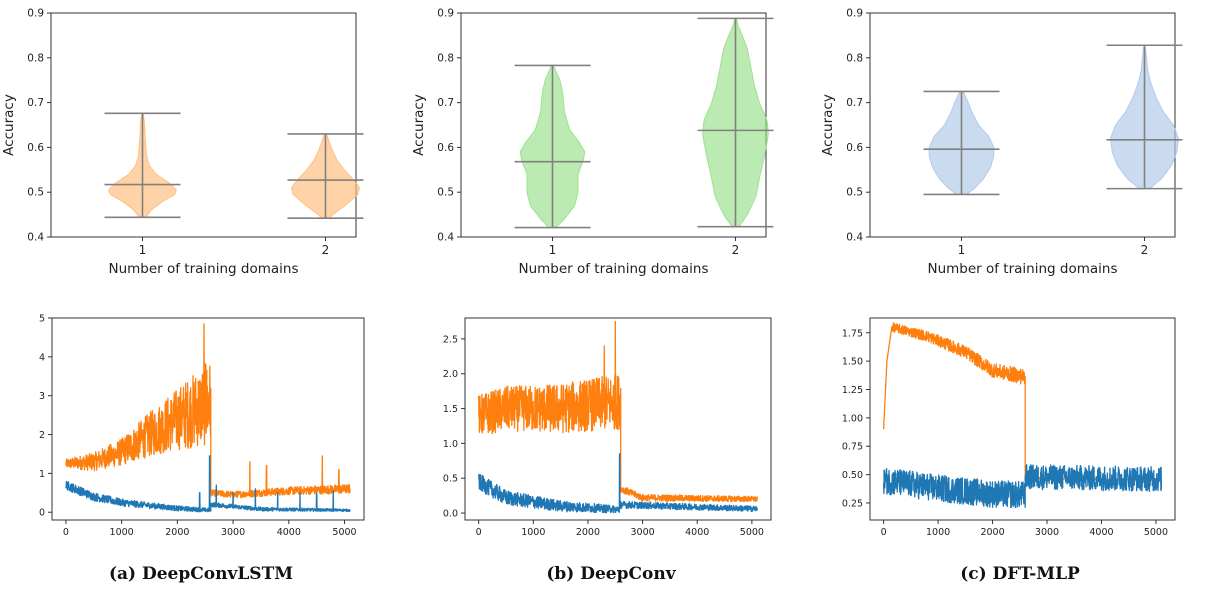  I want to click on y-tick-label: 1.00, so click(852, 418).